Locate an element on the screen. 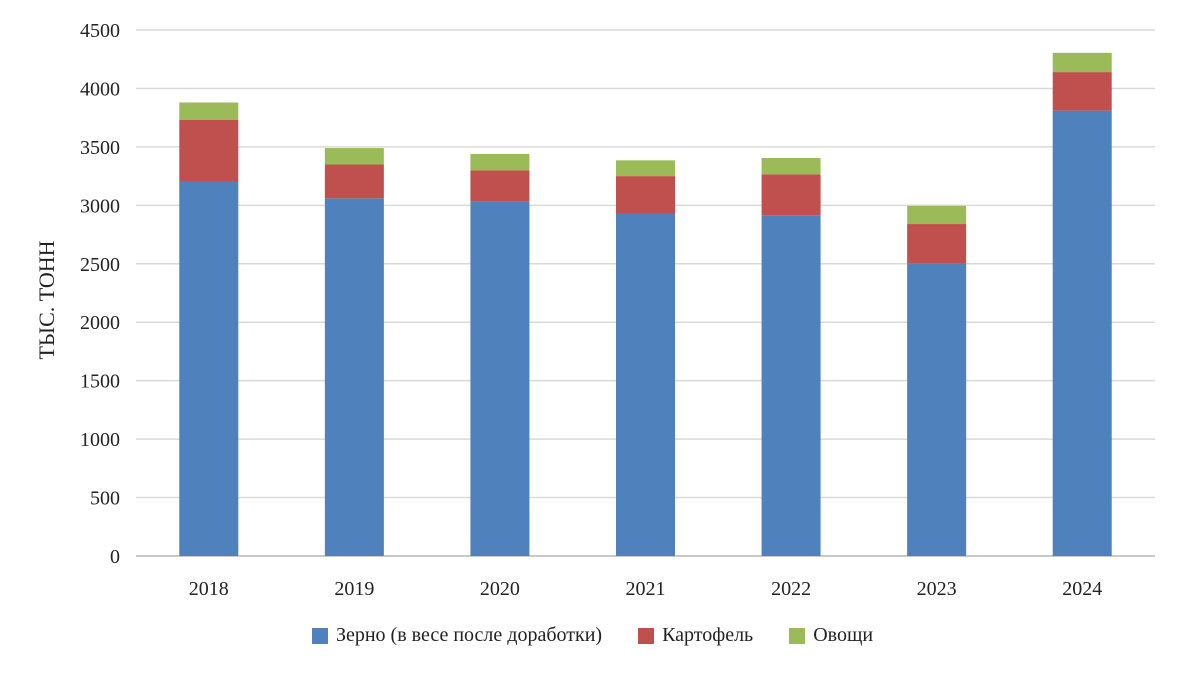 This screenshot has width=1185, height=682. legend-item-grain: Зерно (в весе после доработки) is located at coordinates (457, 635).